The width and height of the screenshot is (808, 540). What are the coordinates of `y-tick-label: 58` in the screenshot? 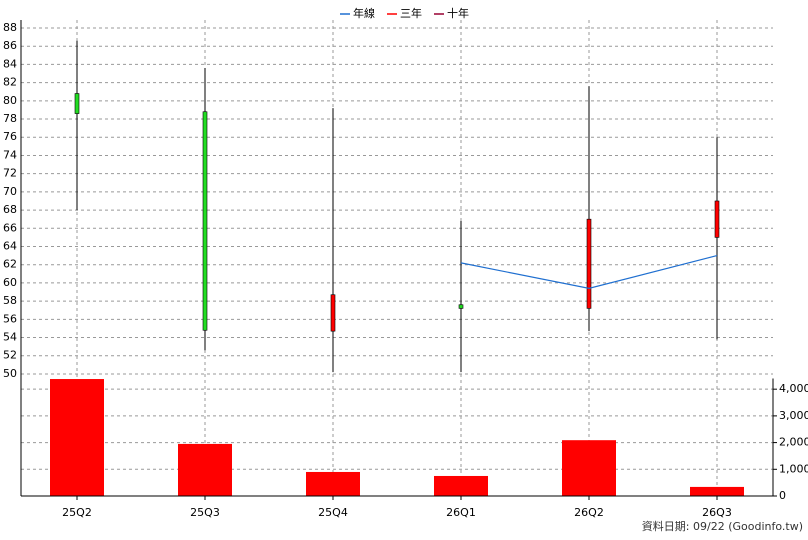 It's located at (10, 300).